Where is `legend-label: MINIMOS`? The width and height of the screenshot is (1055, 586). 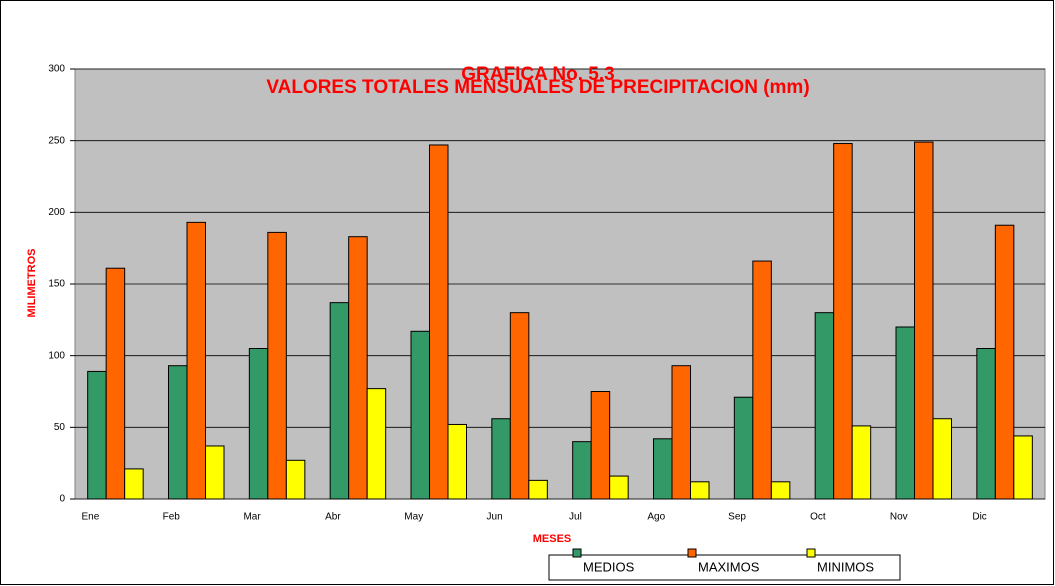
legend-label: MINIMOS is located at coordinates (845, 566).